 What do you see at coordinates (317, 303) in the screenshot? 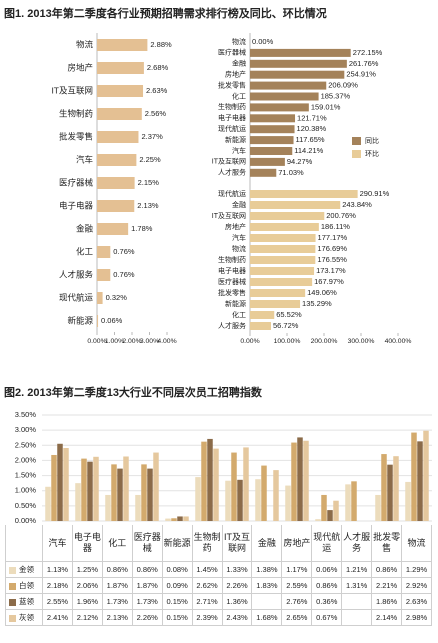
I see `value-label: 135.29%` at bounding box center [317, 303].